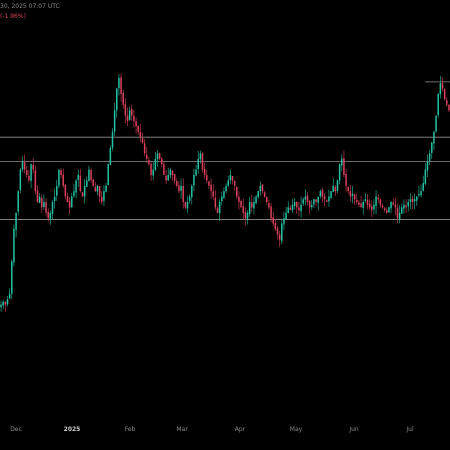 This screenshot has width=450, height=450. What do you see at coordinates (354, 429) in the screenshot?
I see `x-tick-label: Jun` at bounding box center [354, 429].